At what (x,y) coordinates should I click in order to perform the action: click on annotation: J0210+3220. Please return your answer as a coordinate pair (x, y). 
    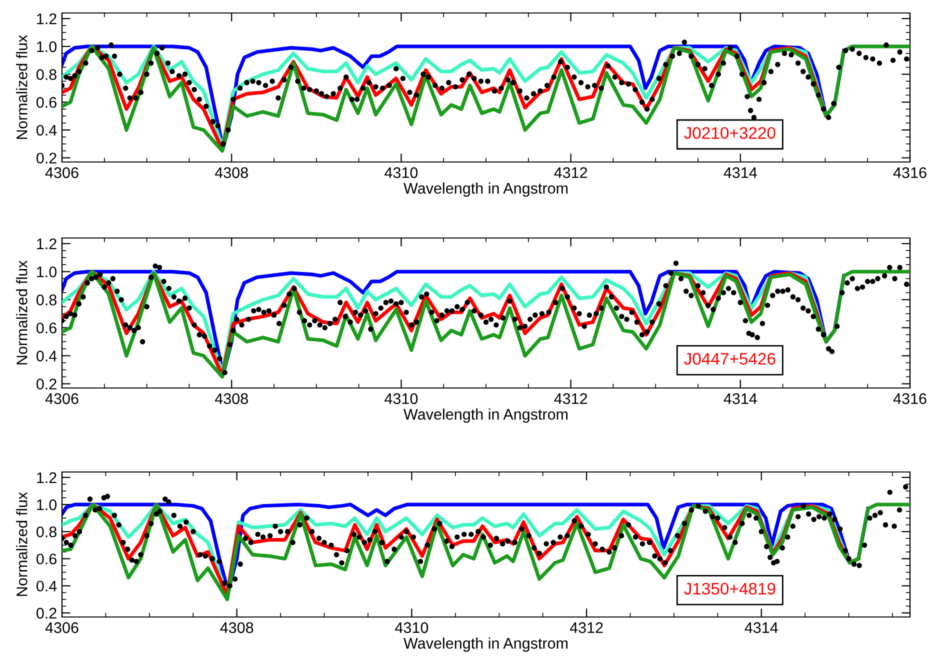
    Looking at the image, I should click on (730, 133).